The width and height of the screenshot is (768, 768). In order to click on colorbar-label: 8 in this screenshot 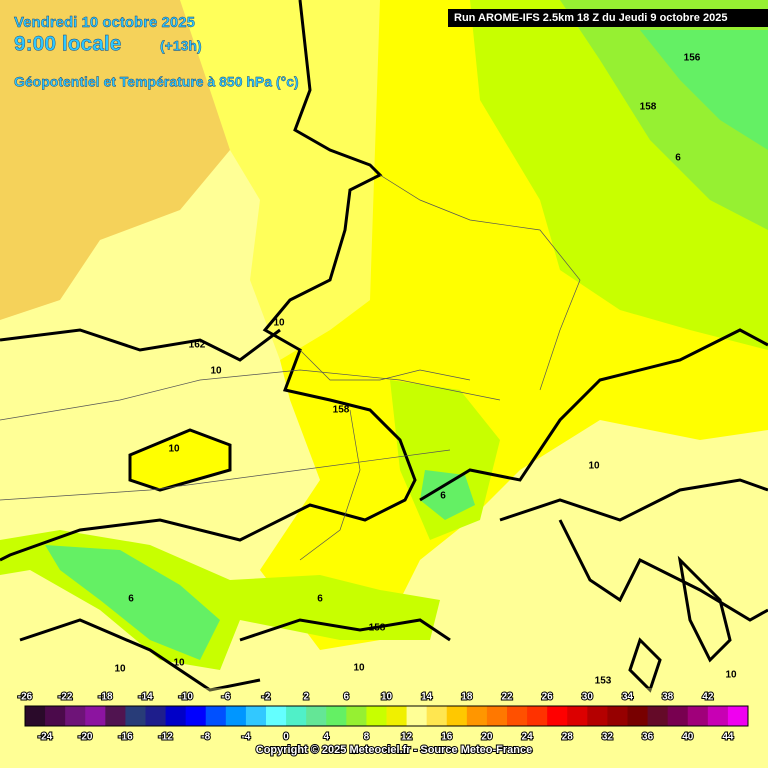, I will do `click(367, 737)`.